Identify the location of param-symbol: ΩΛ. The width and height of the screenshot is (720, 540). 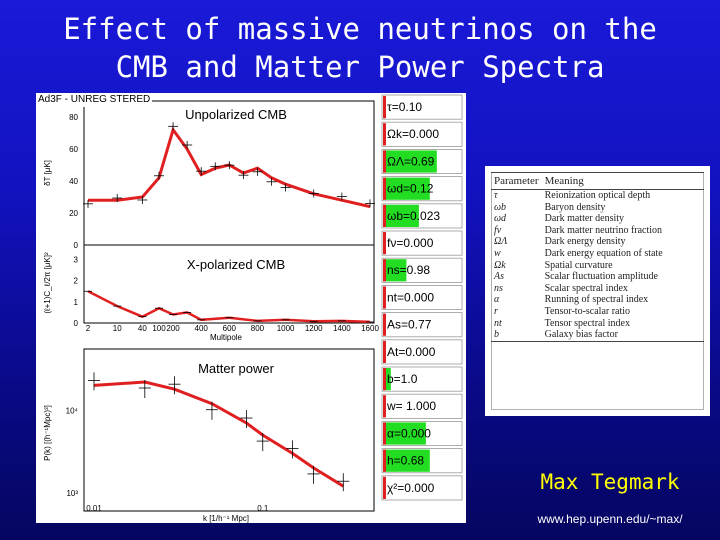
(501, 242).